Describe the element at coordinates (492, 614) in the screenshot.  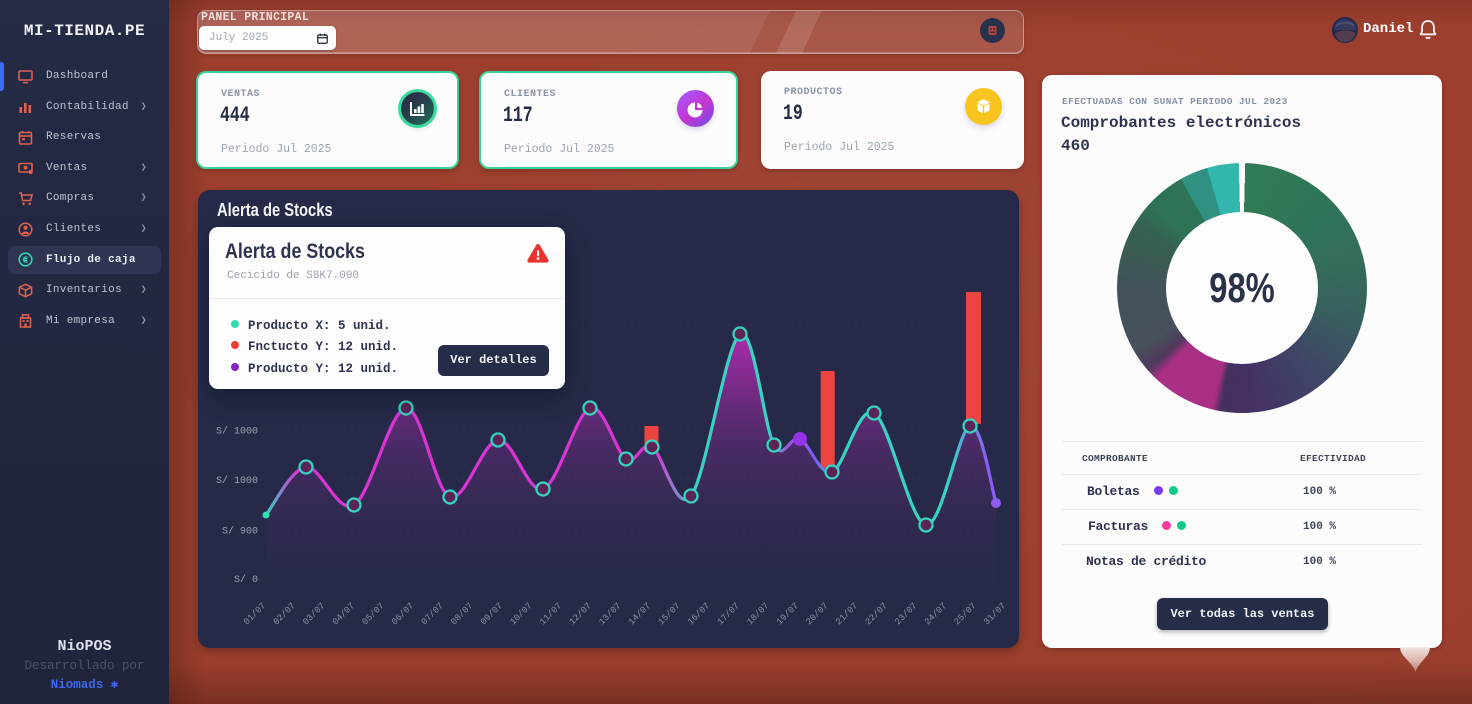
I see `svg-text: 09/07` at that location.